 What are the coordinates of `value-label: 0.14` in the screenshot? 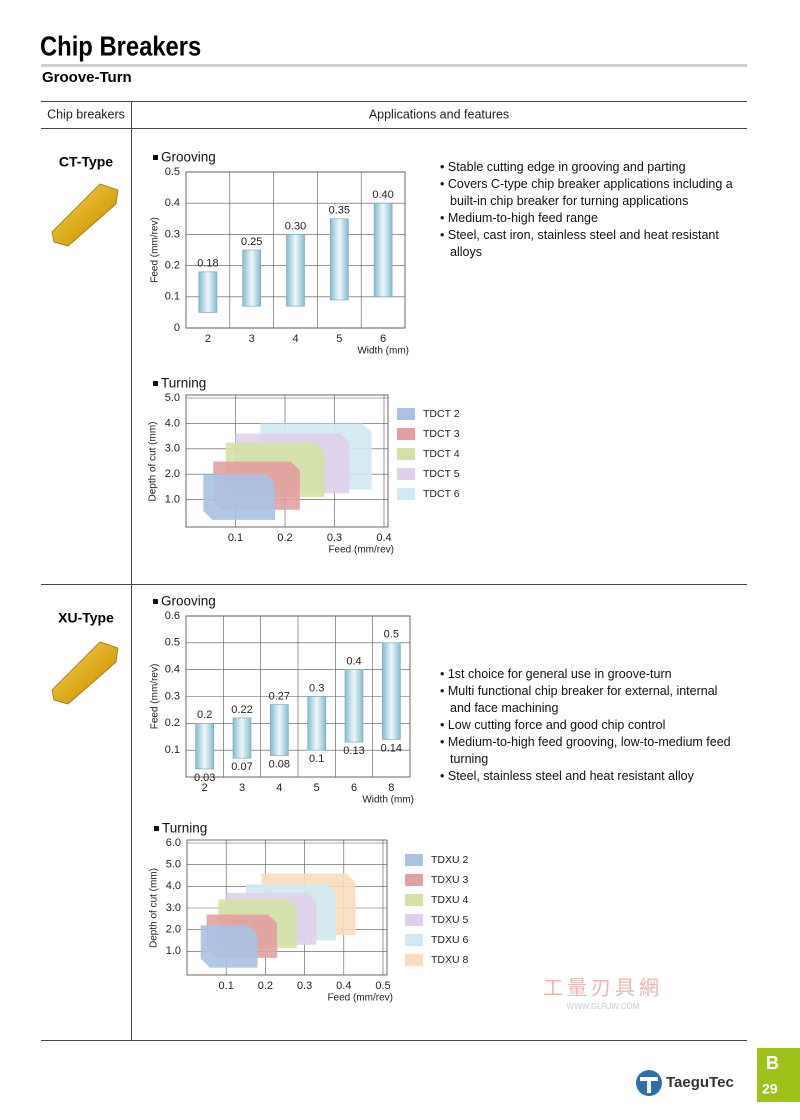 It's located at (391, 748).